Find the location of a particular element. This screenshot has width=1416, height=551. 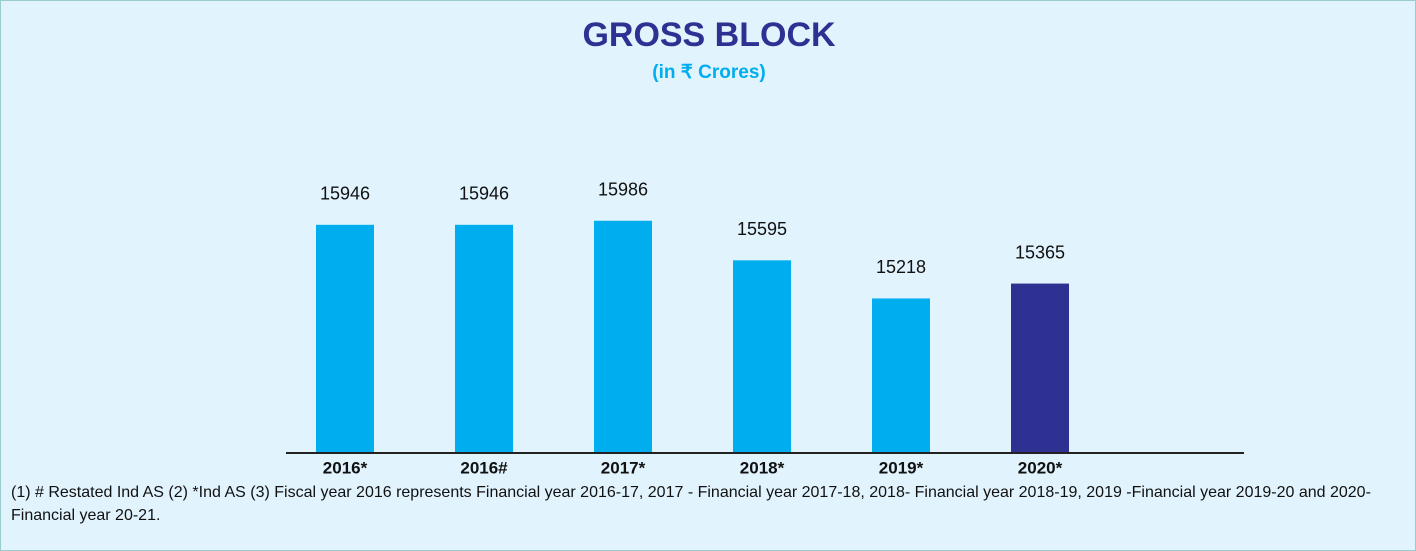

value-label: 15986 is located at coordinates (623, 190).